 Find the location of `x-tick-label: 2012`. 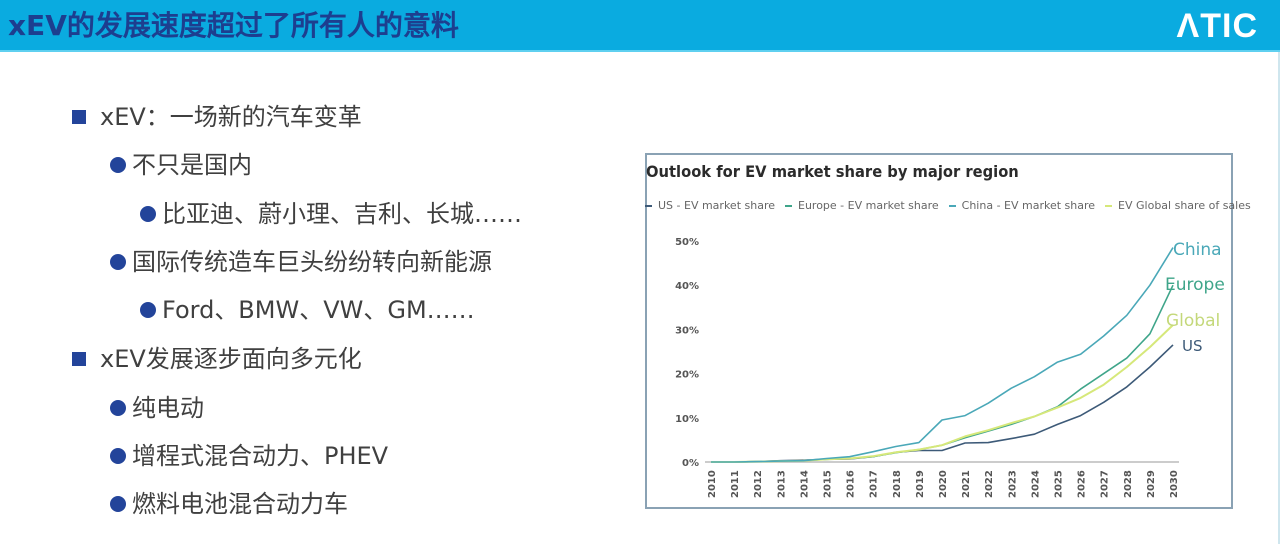

x-tick-label: 2012 is located at coordinates (758, 484).